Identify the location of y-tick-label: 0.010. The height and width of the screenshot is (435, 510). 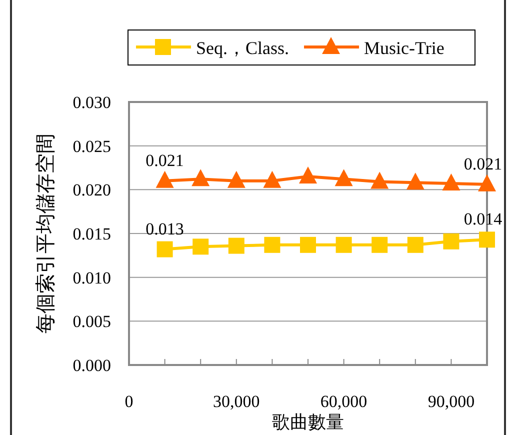
(91, 278).